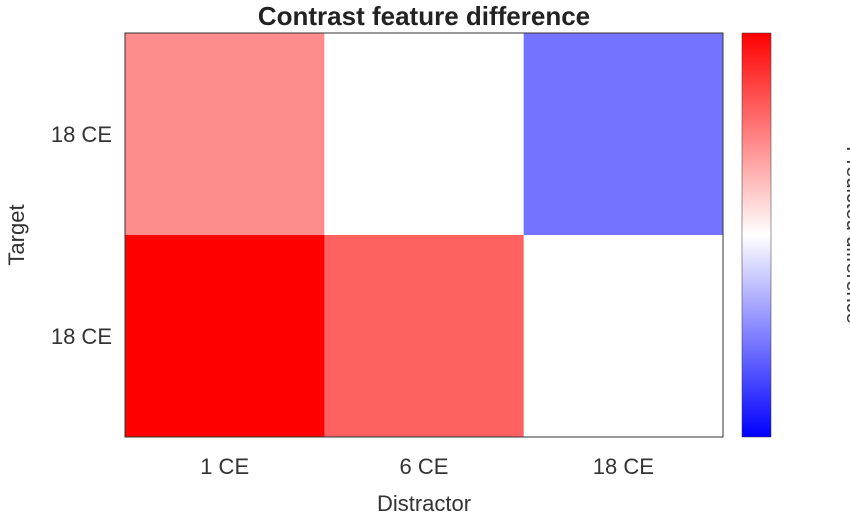  I want to click on y-tick-labels: 18 CE 18 CE, so click(81, 235).